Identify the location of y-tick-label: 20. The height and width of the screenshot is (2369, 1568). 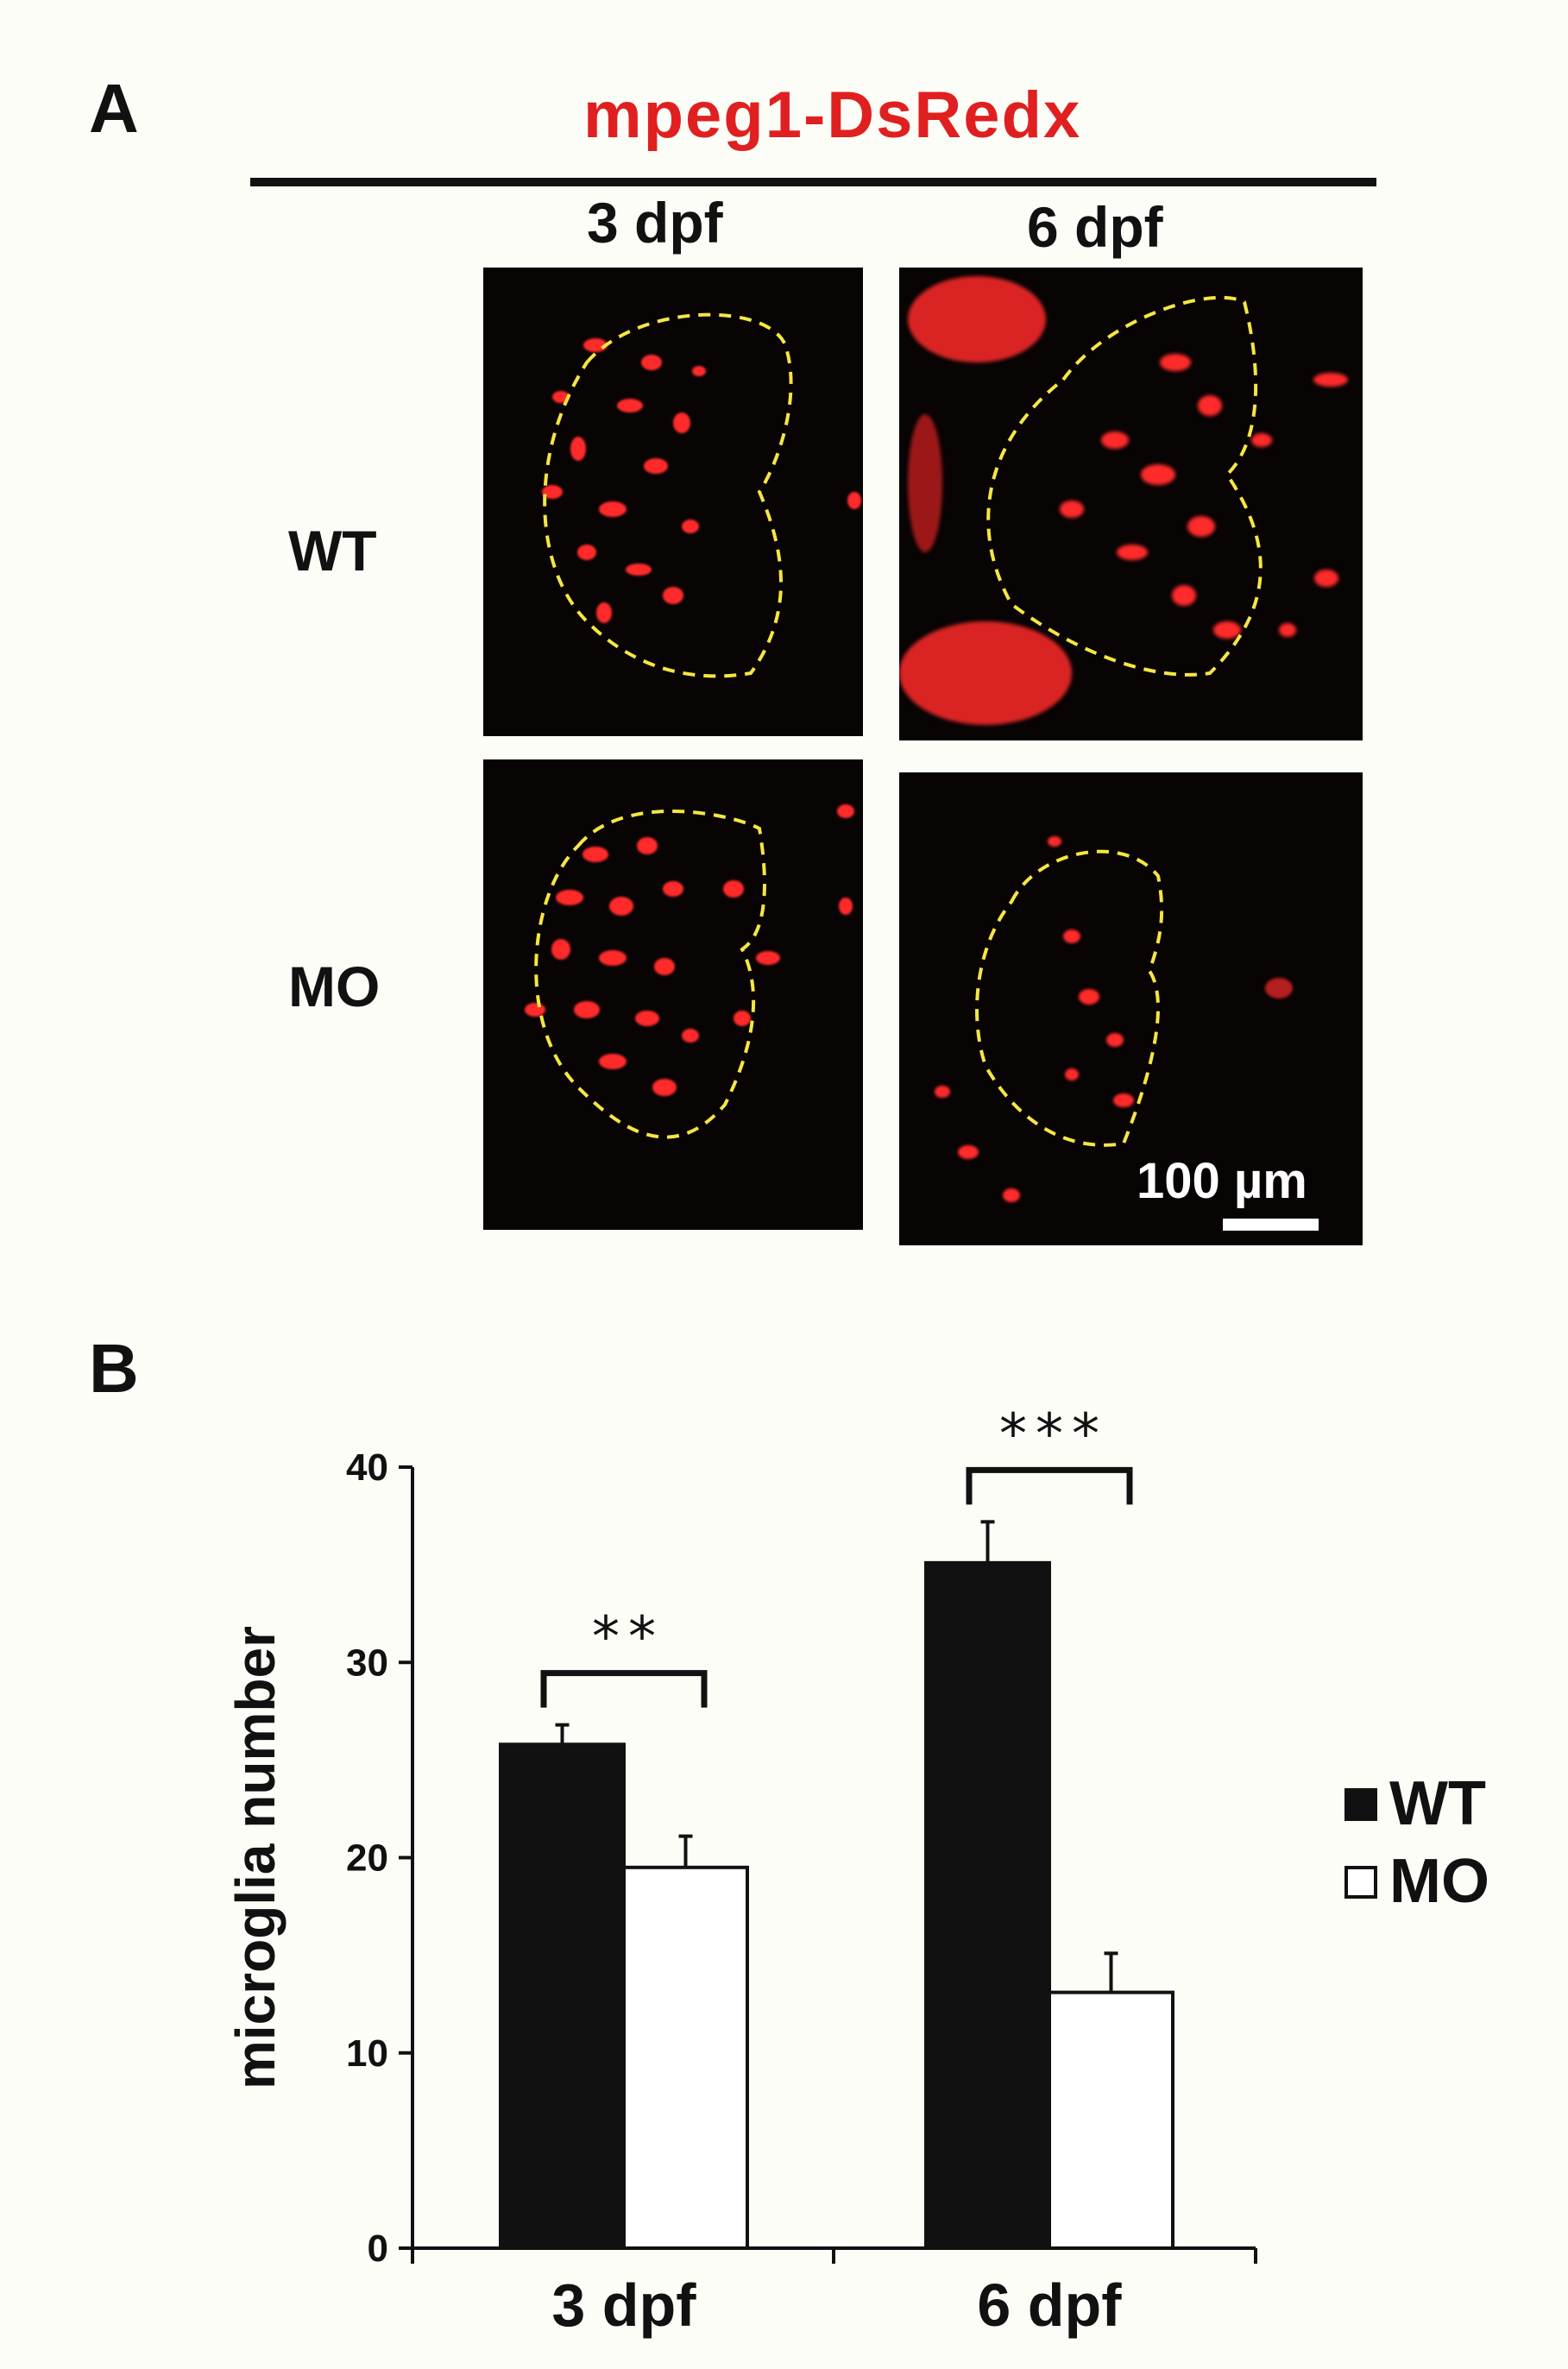
(367, 1858).